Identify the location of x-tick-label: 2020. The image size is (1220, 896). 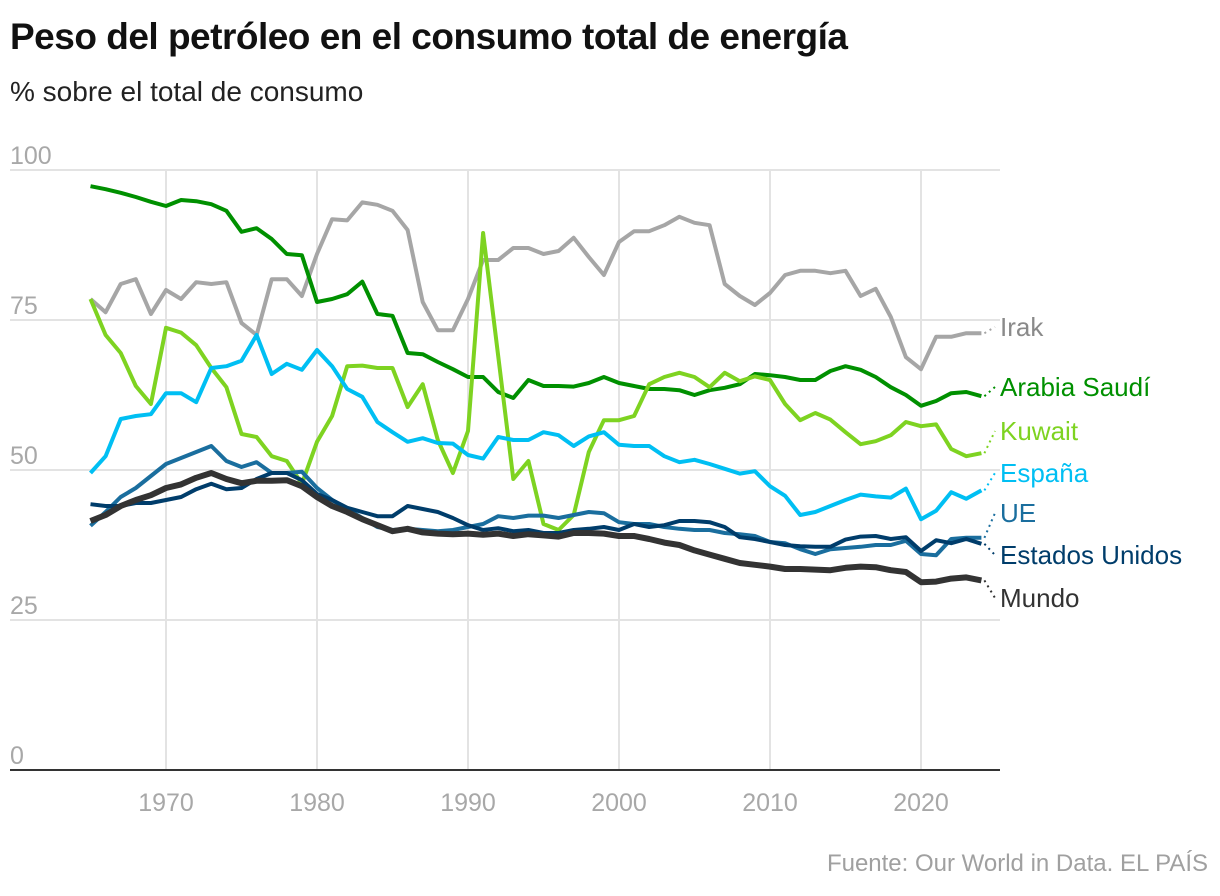
(921, 803).